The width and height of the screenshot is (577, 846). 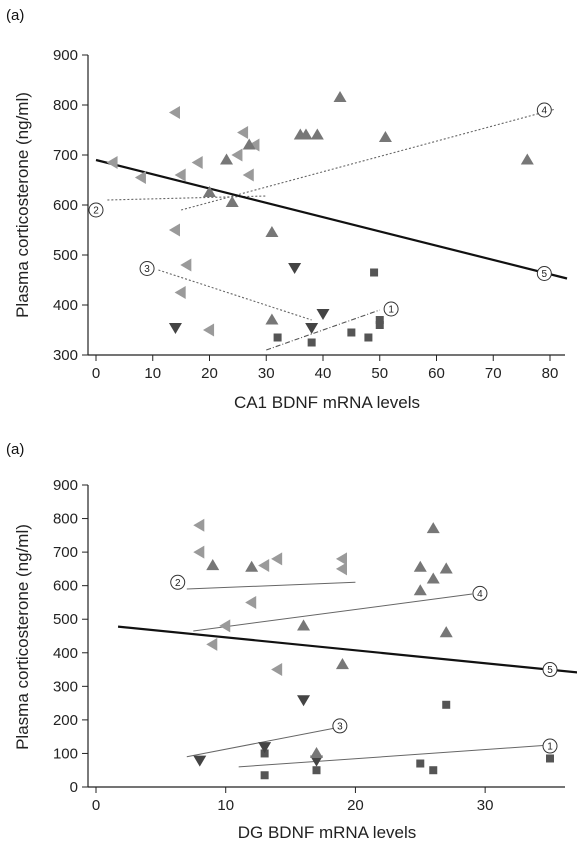 I want to click on line-callouts: 1 2 3 4 5, so click(x=364, y=664).